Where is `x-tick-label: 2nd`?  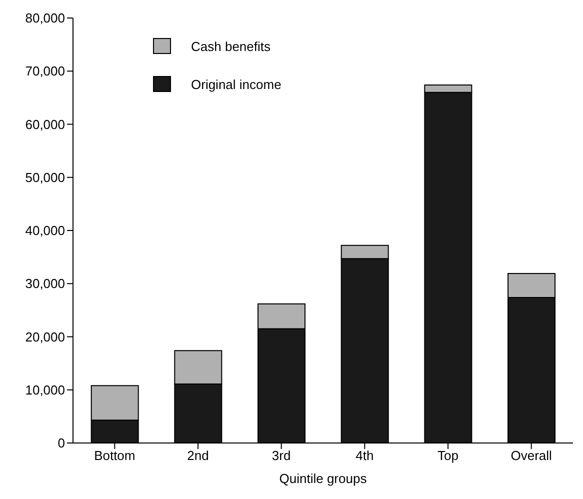
x-tick-label: 2nd is located at coordinates (198, 456).